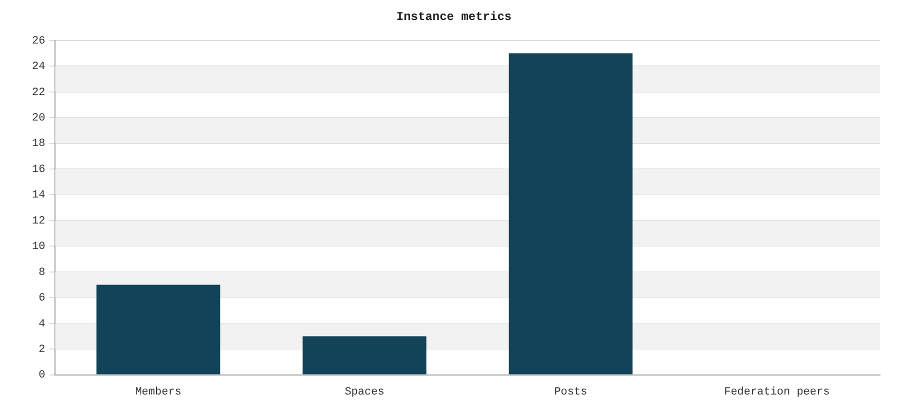 Image resolution: width=900 pixels, height=420 pixels. Describe the element at coordinates (454, 17) in the screenshot. I see `chart-title: Instance metrics` at that location.